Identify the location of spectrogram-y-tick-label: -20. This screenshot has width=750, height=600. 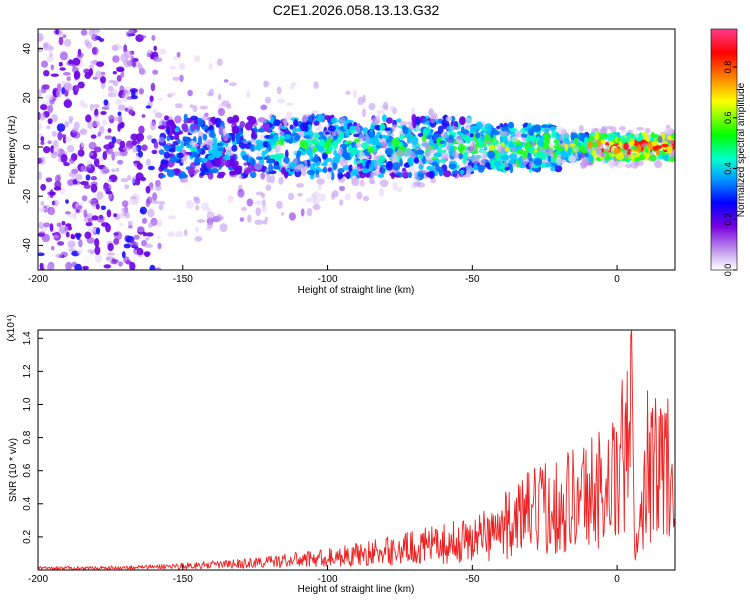
(27, 196).